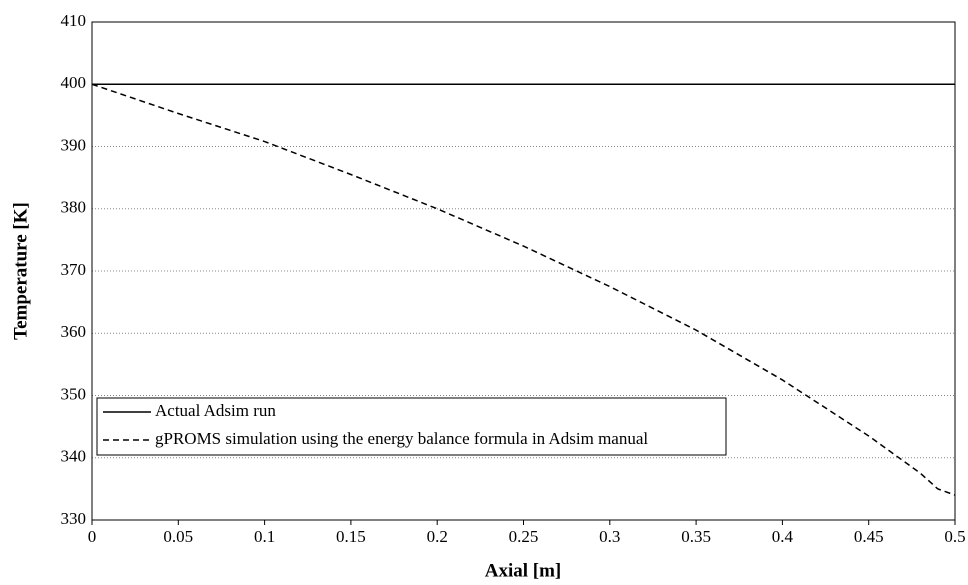 The image size is (968, 585). Describe the element at coordinates (523, 570) in the screenshot. I see `x-axis-title: Axial [m]` at that location.